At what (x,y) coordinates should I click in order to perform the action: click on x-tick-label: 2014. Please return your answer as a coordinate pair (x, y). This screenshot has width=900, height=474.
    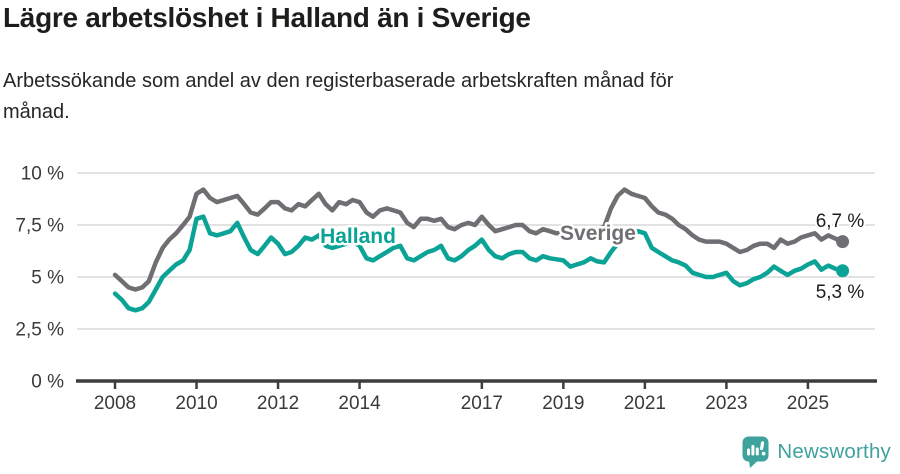
    Looking at the image, I should click on (359, 403).